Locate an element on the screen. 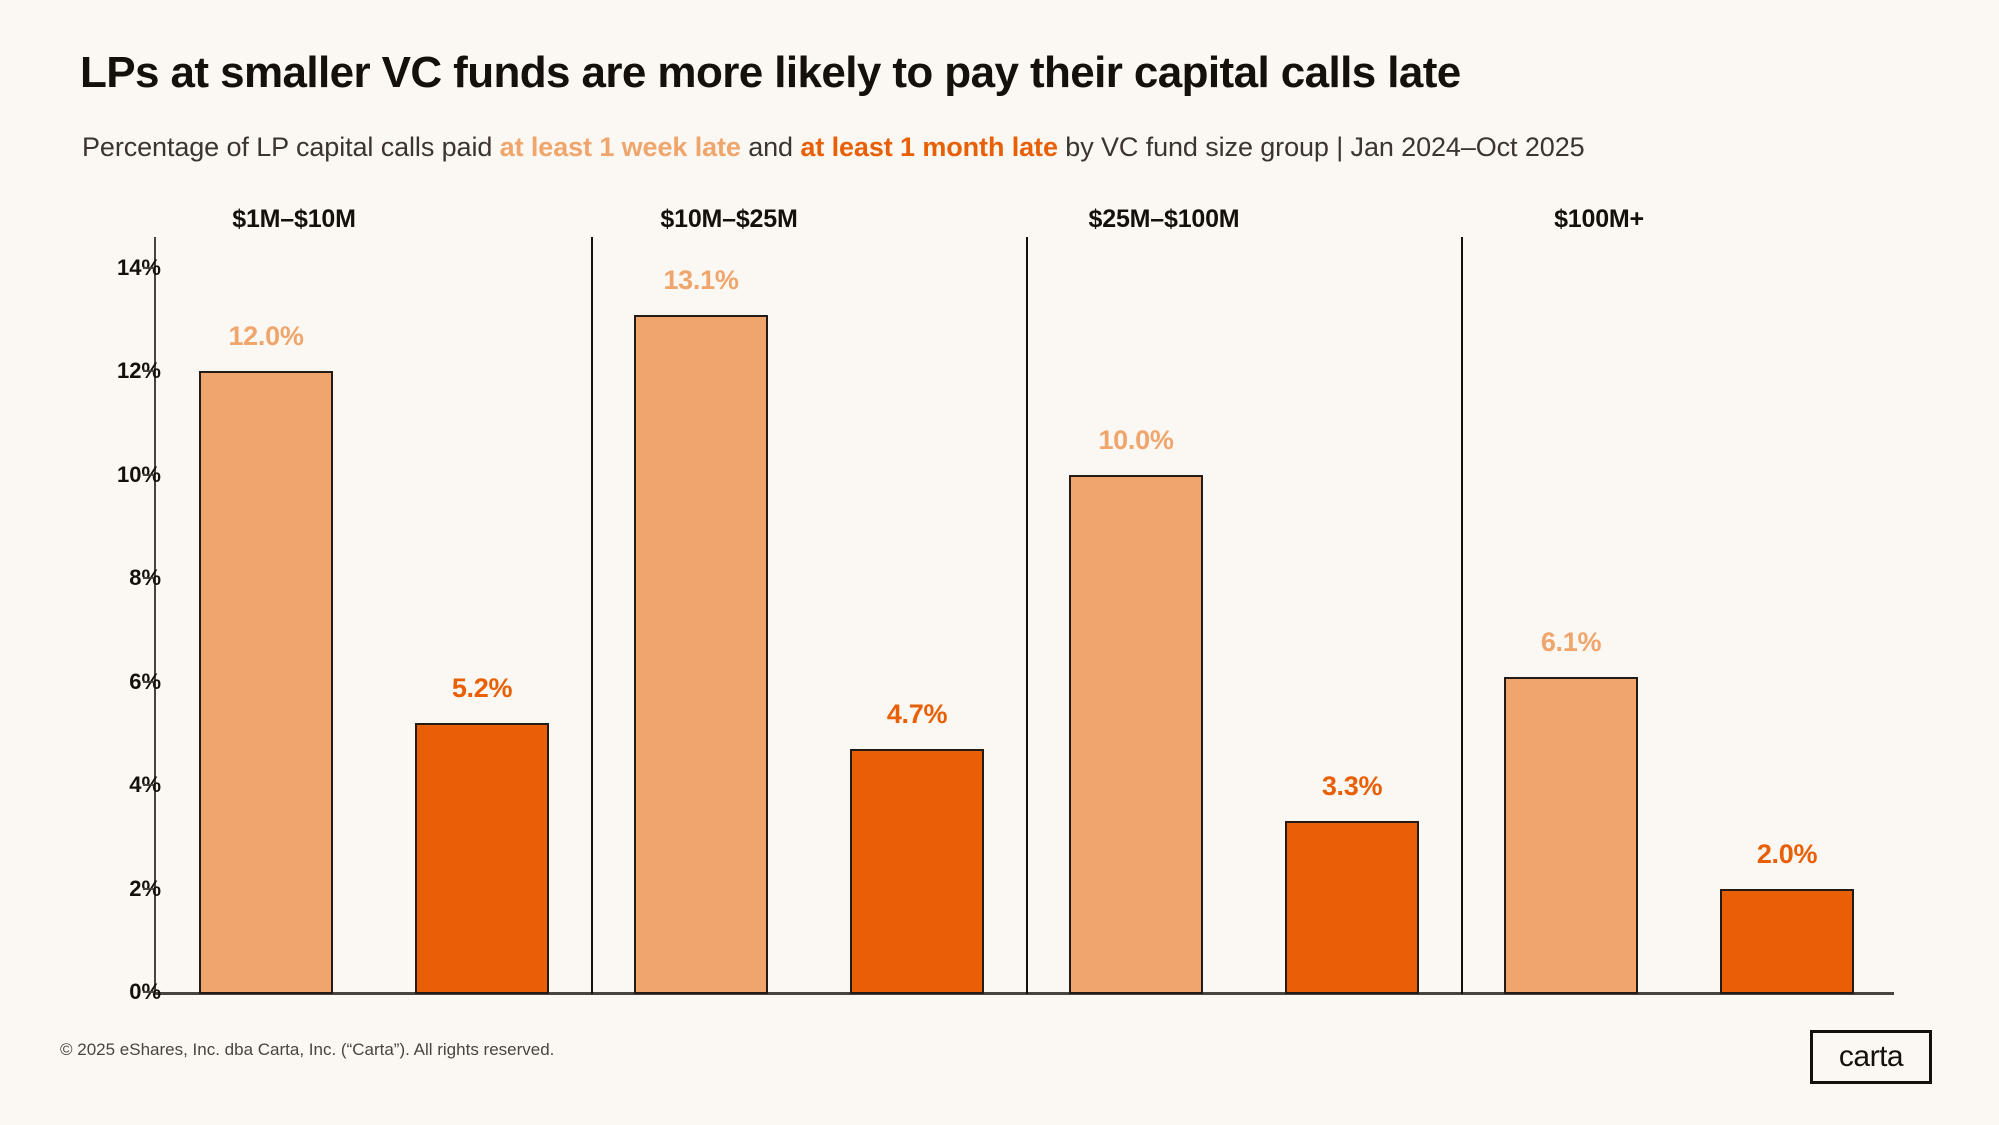 This screenshot has height=1125, width=1999. carta-logo: carta is located at coordinates (1871, 1057).